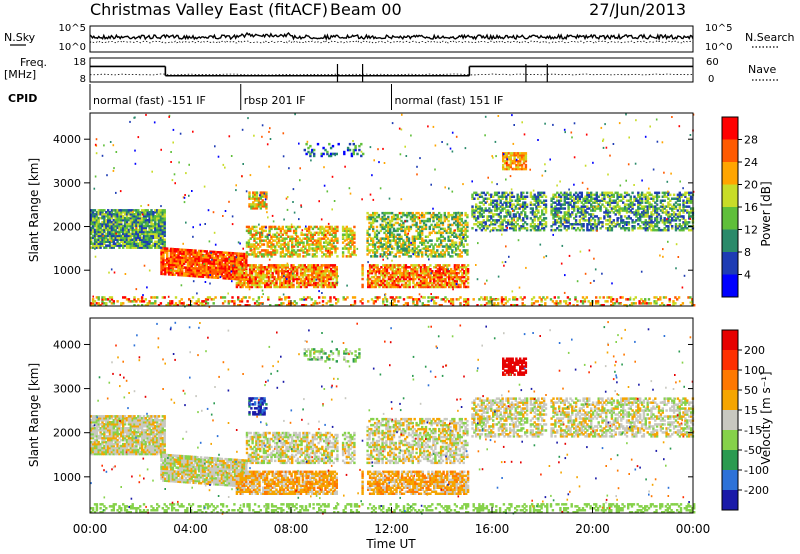 This screenshot has width=800, height=554. I want to click on cell-2053, so click(290, 240).